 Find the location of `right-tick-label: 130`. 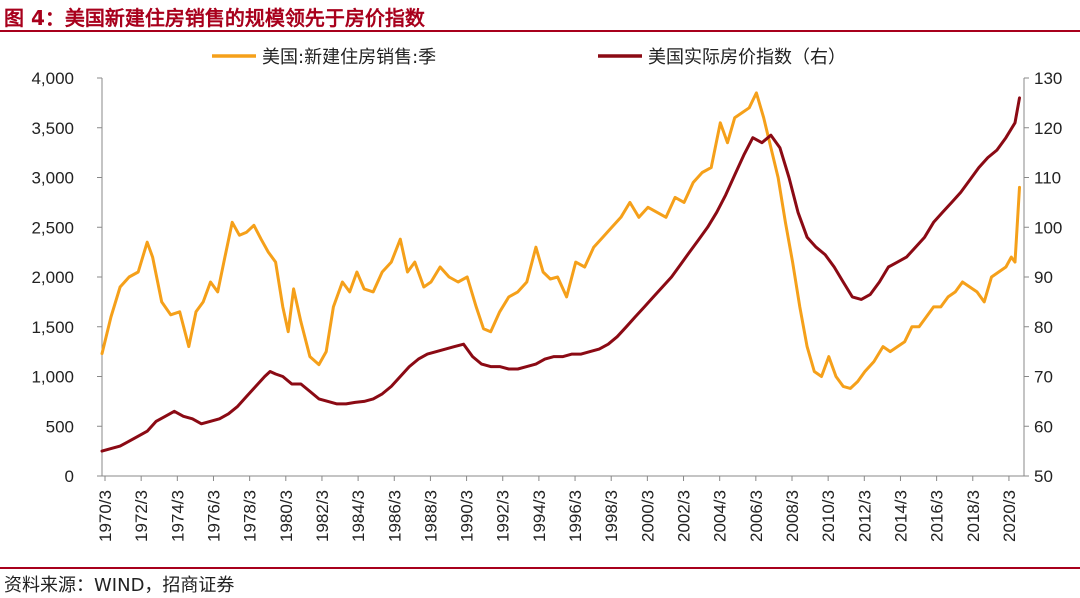

right-tick-label: 130 is located at coordinates (1048, 78).